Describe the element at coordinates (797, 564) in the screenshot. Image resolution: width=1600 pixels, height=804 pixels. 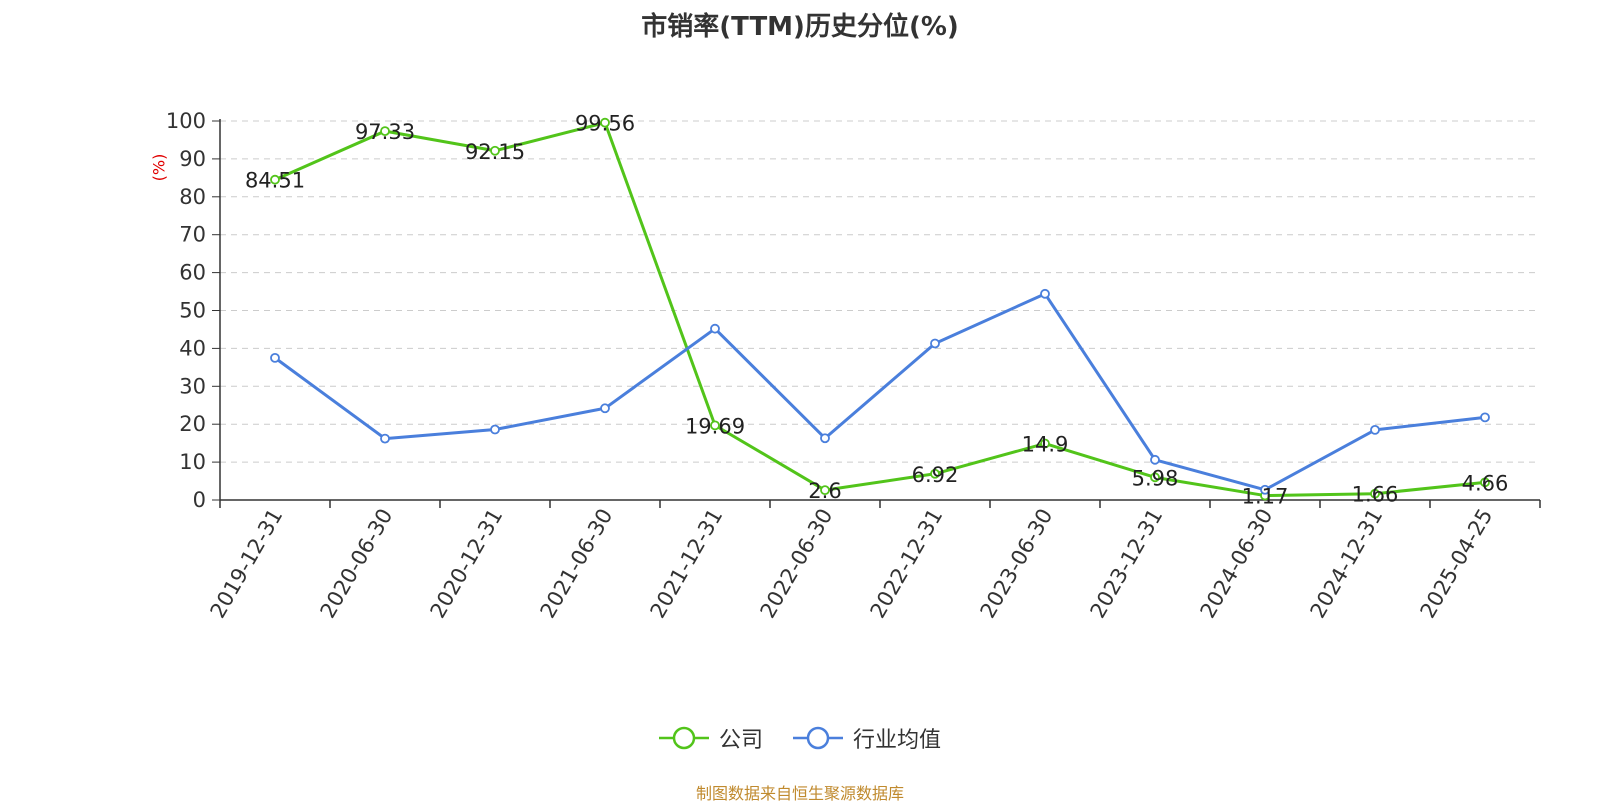
I see `x-tick-label: 2022-06-30` at that location.